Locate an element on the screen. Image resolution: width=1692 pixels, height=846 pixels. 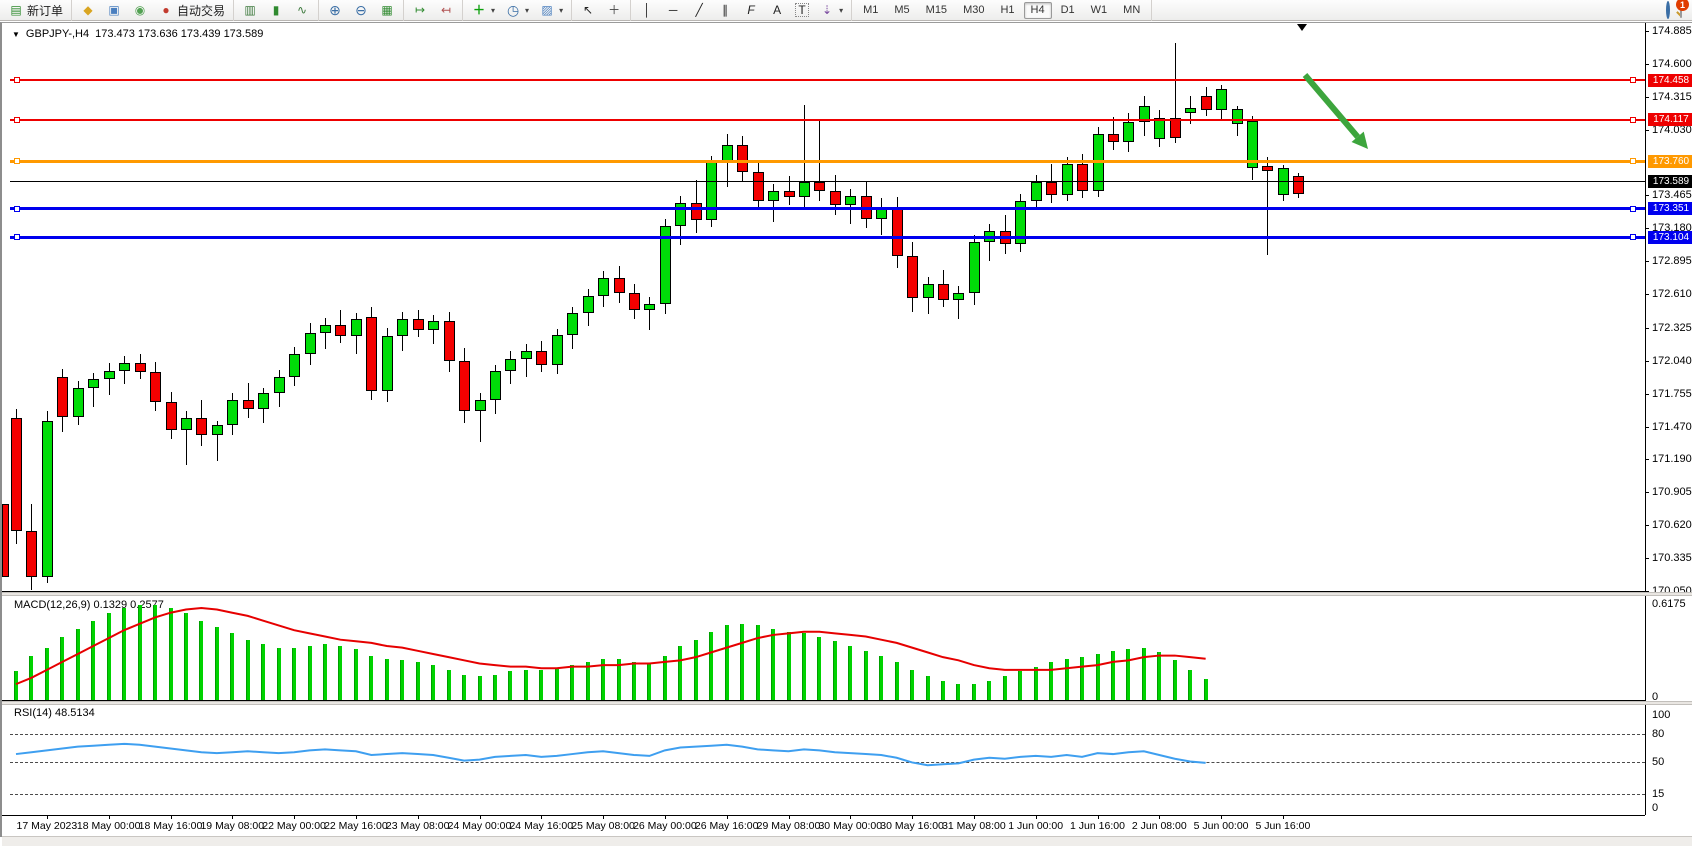
templates-icon: ▨ is located at coordinates (547, 10).